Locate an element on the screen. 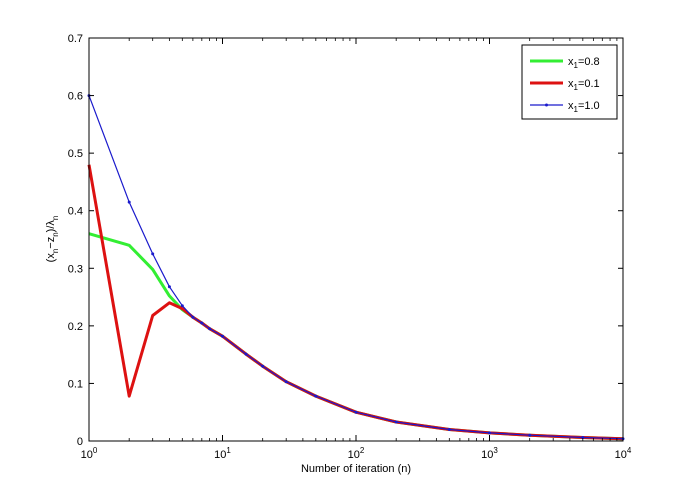 The image size is (685, 496). y-tick-label: 0.2 is located at coordinates (75, 327).